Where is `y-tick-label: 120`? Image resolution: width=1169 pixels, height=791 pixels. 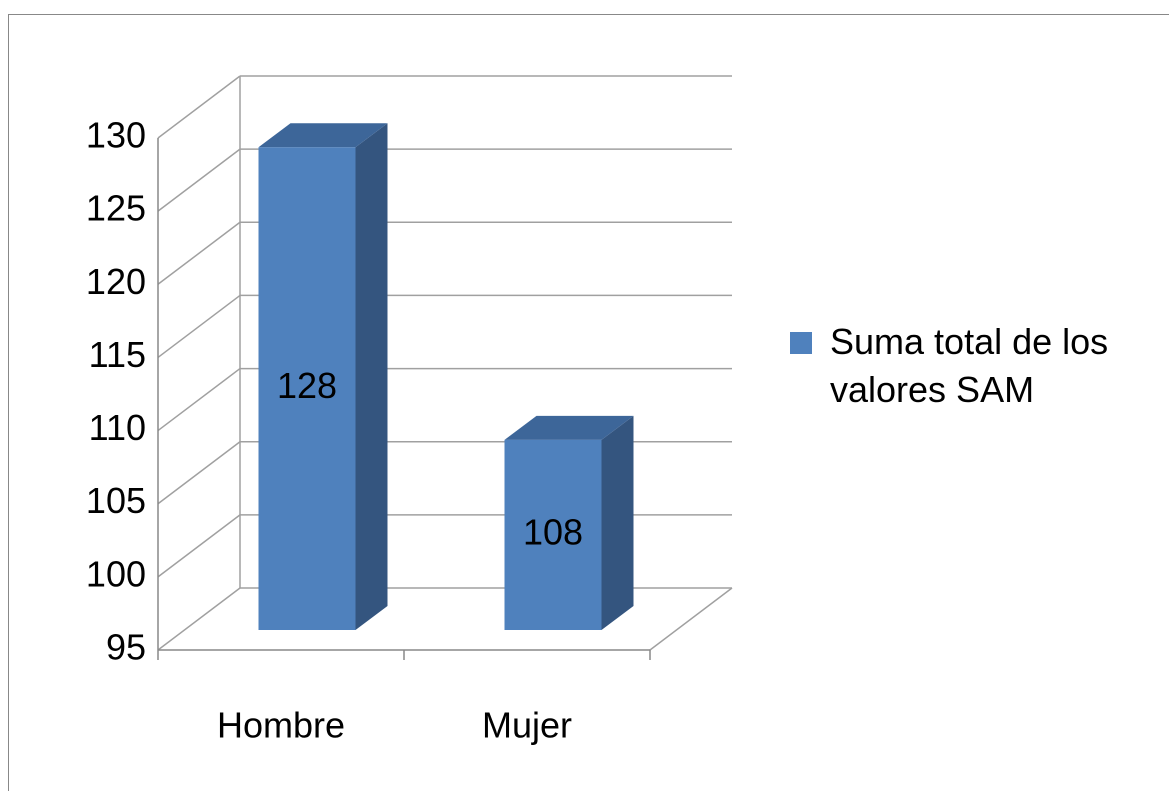 y-tick-label: 120 is located at coordinates (116, 281).